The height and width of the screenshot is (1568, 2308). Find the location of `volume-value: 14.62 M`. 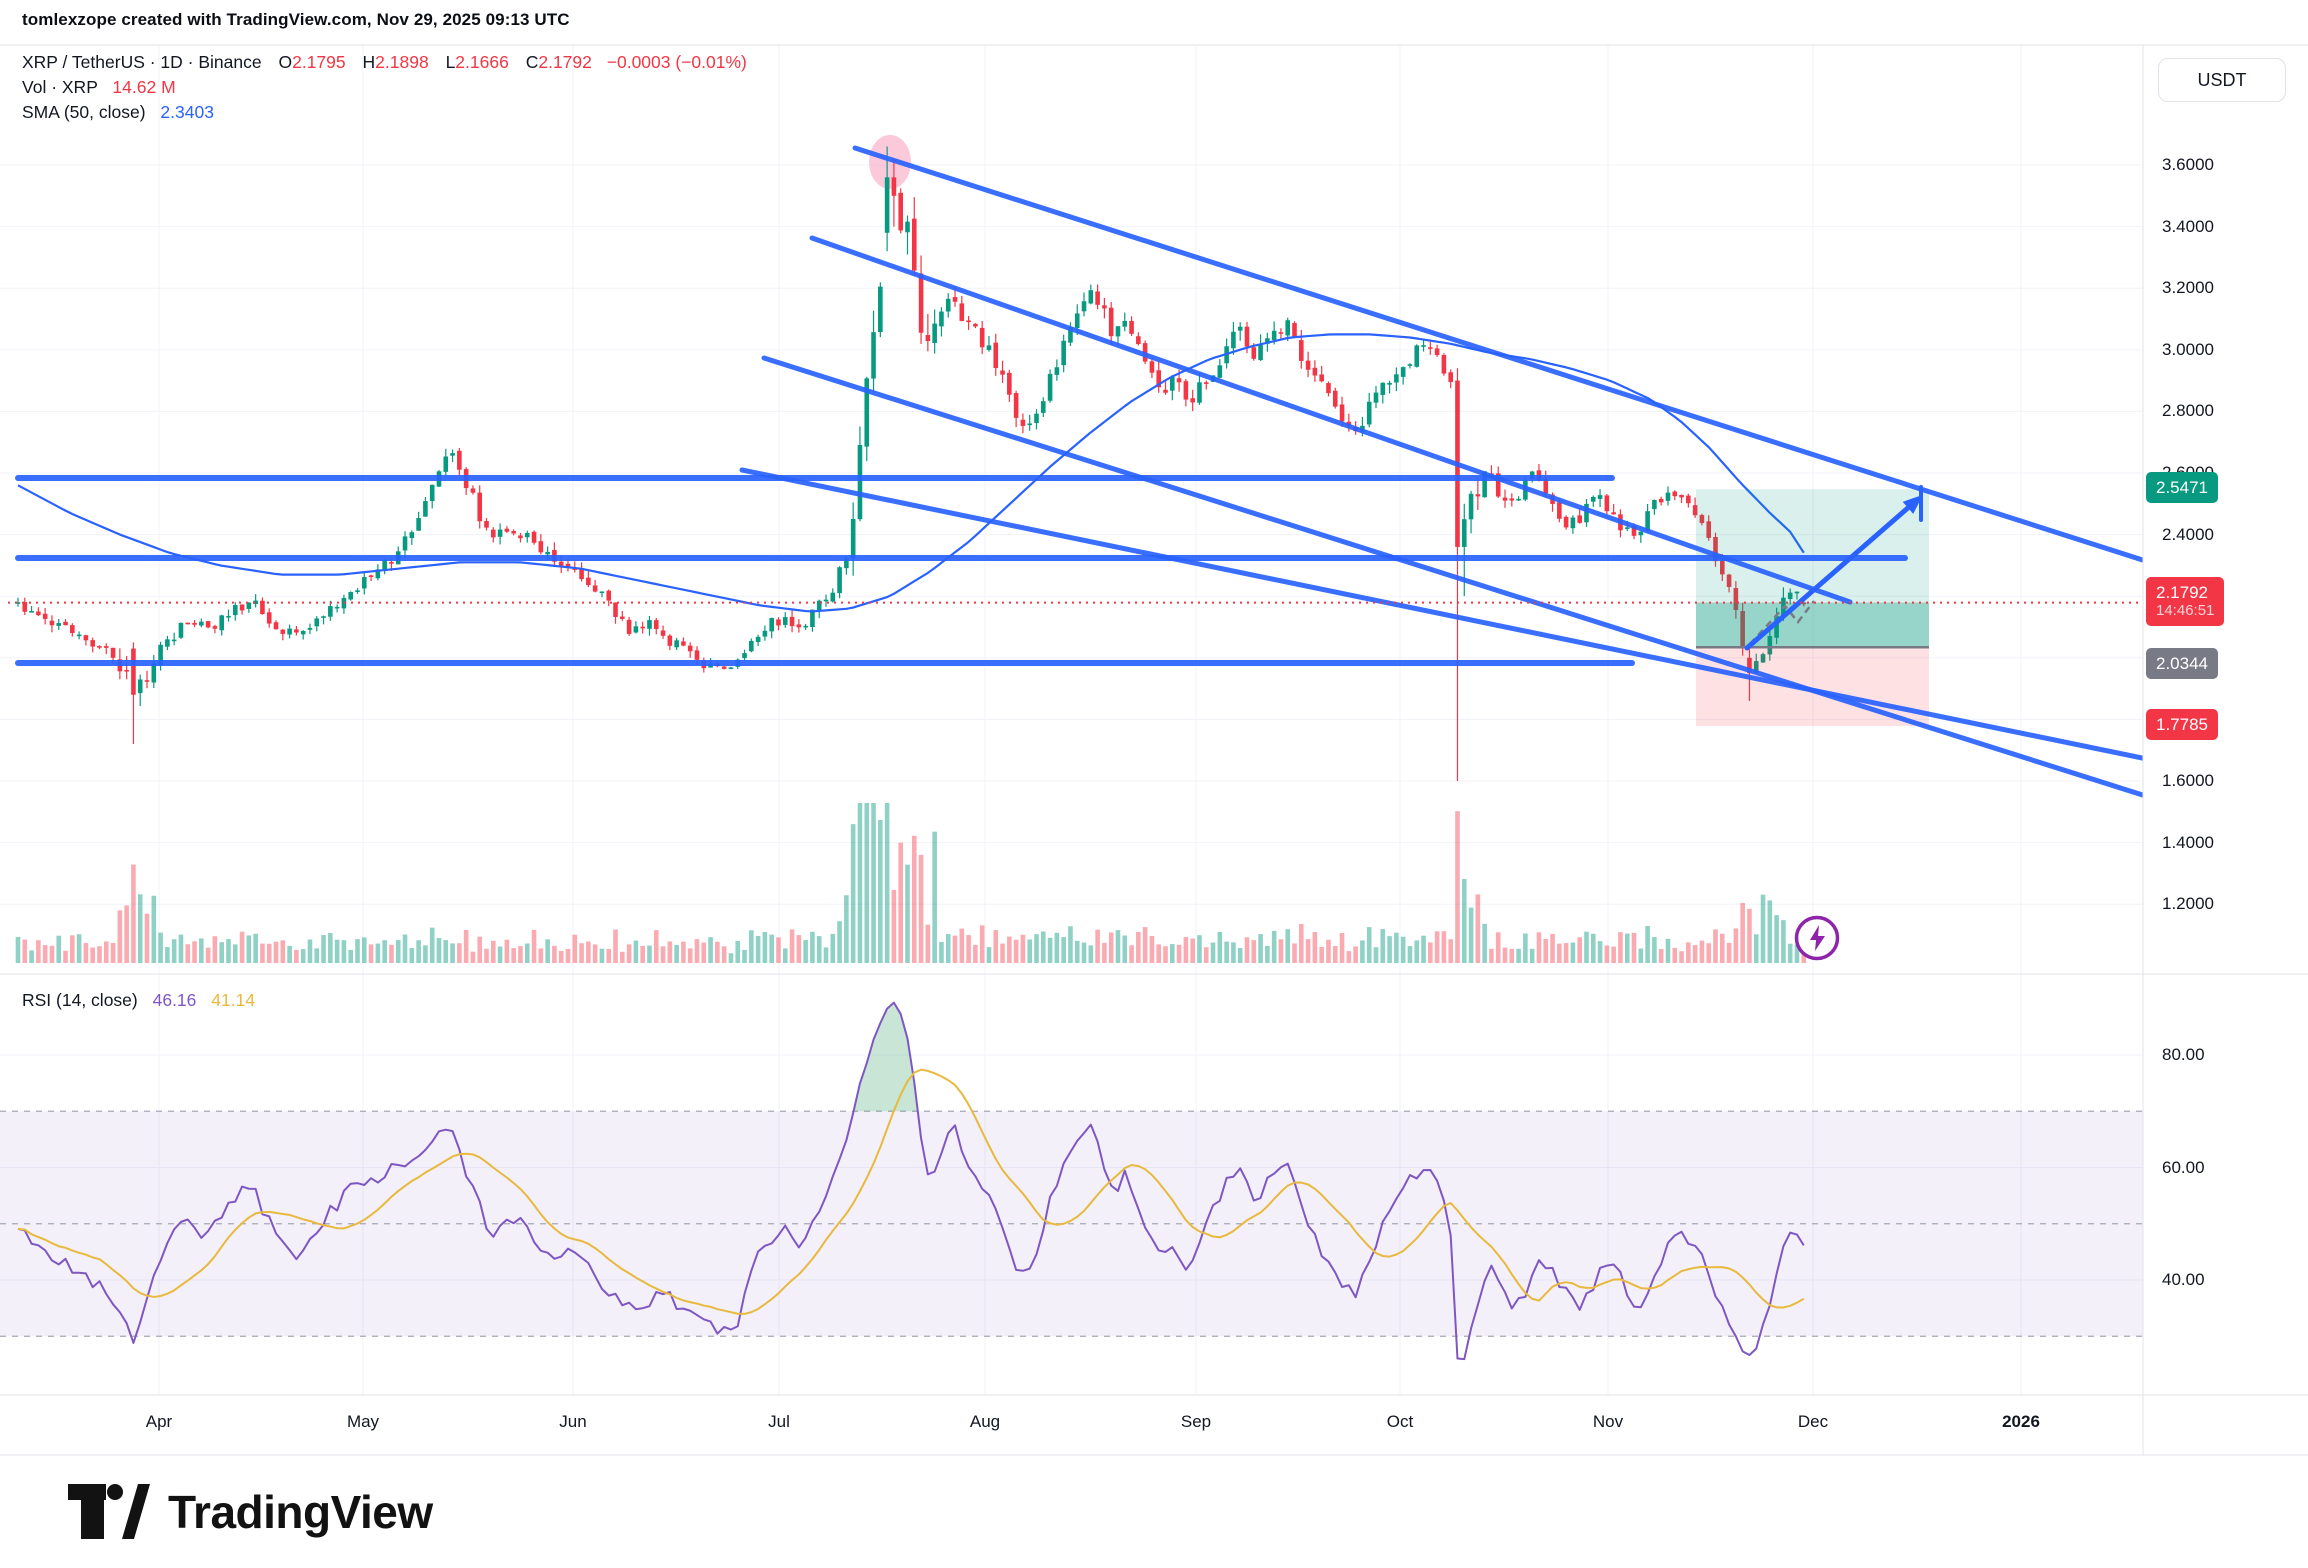

volume-value: 14.62 M is located at coordinates (144, 87).